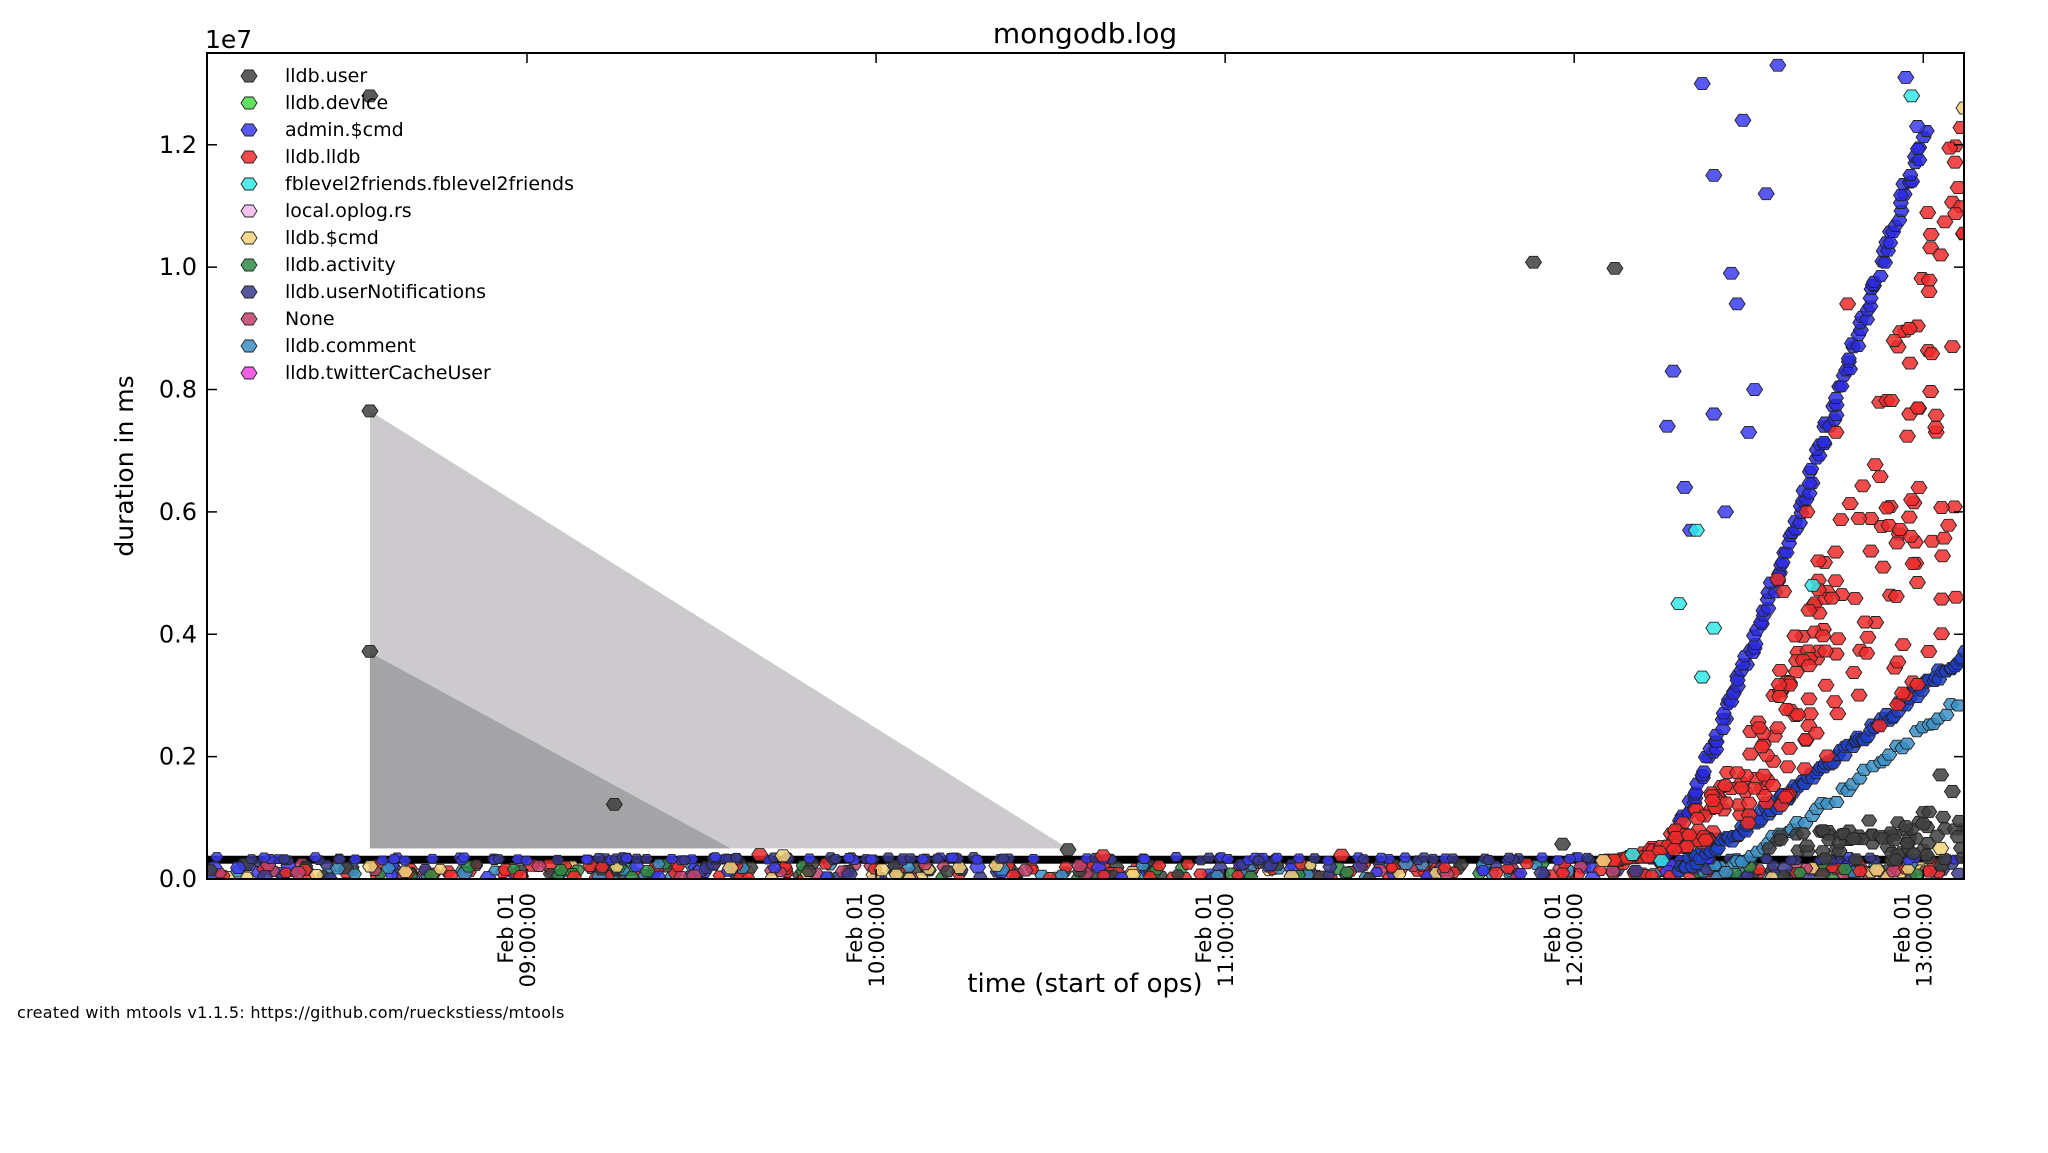 The height and width of the screenshot is (1153, 2048). What do you see at coordinates (429, 184) in the screenshot?
I see `legend-label: fblevel2friends.fblevel2friends` at bounding box center [429, 184].